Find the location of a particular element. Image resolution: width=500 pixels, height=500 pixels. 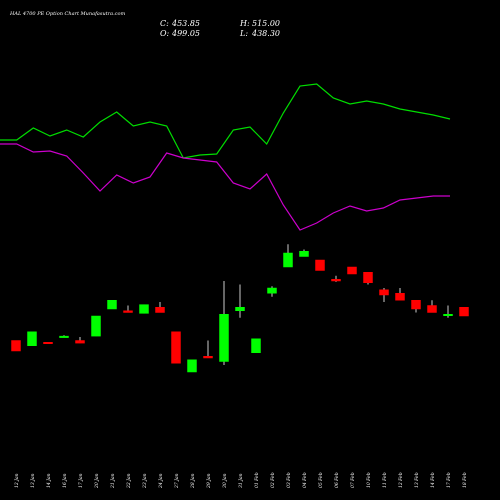

x-tick-label: 11 Feb is located at coordinates (385, 480).